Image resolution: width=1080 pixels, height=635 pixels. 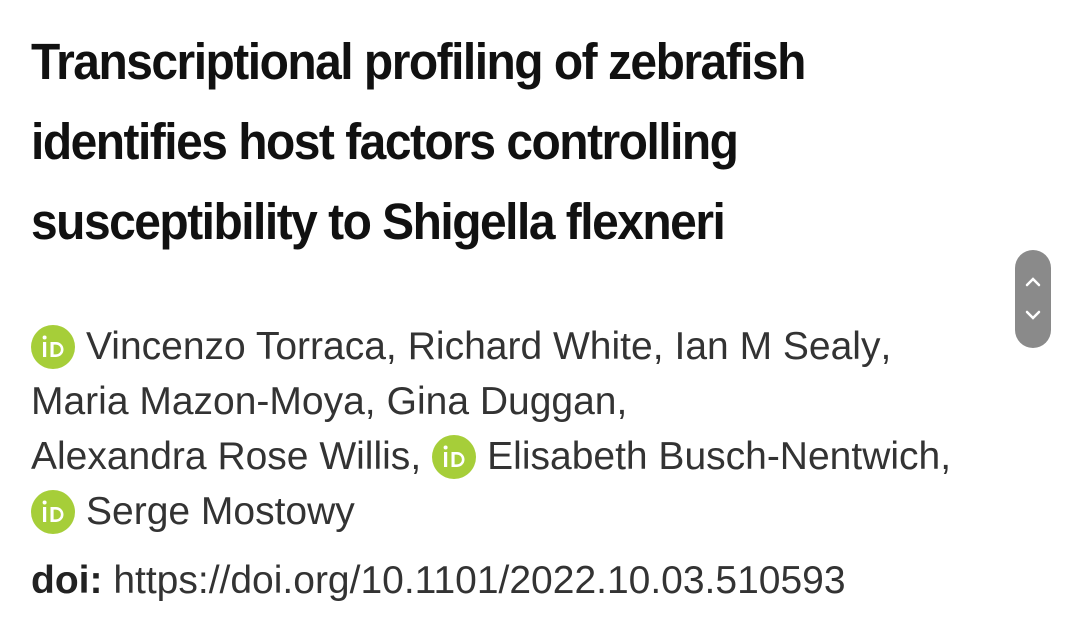 What do you see at coordinates (551, 511) in the screenshot?
I see `author-line: Serge Mostowy` at bounding box center [551, 511].